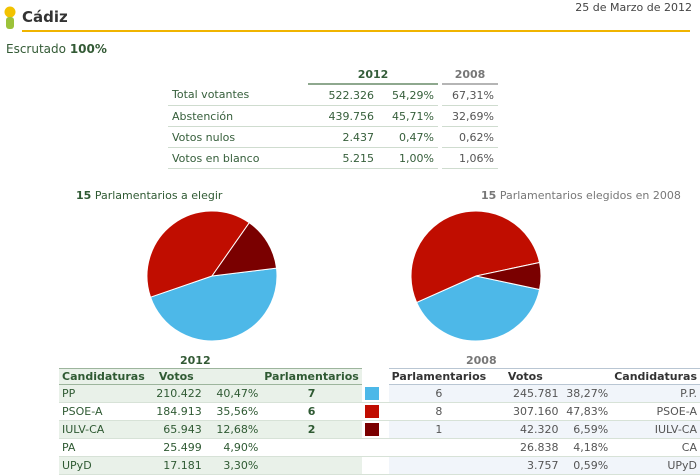 The width and height of the screenshot is (700, 475). I want to click on turnout-row-label: Abstención, so click(238, 116).